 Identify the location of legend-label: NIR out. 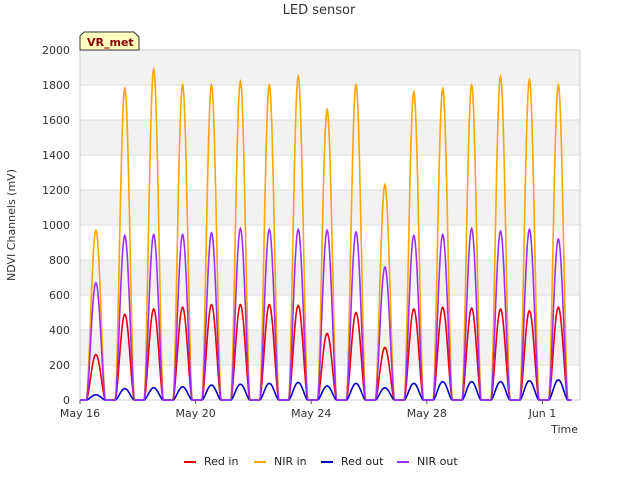
(437, 461).